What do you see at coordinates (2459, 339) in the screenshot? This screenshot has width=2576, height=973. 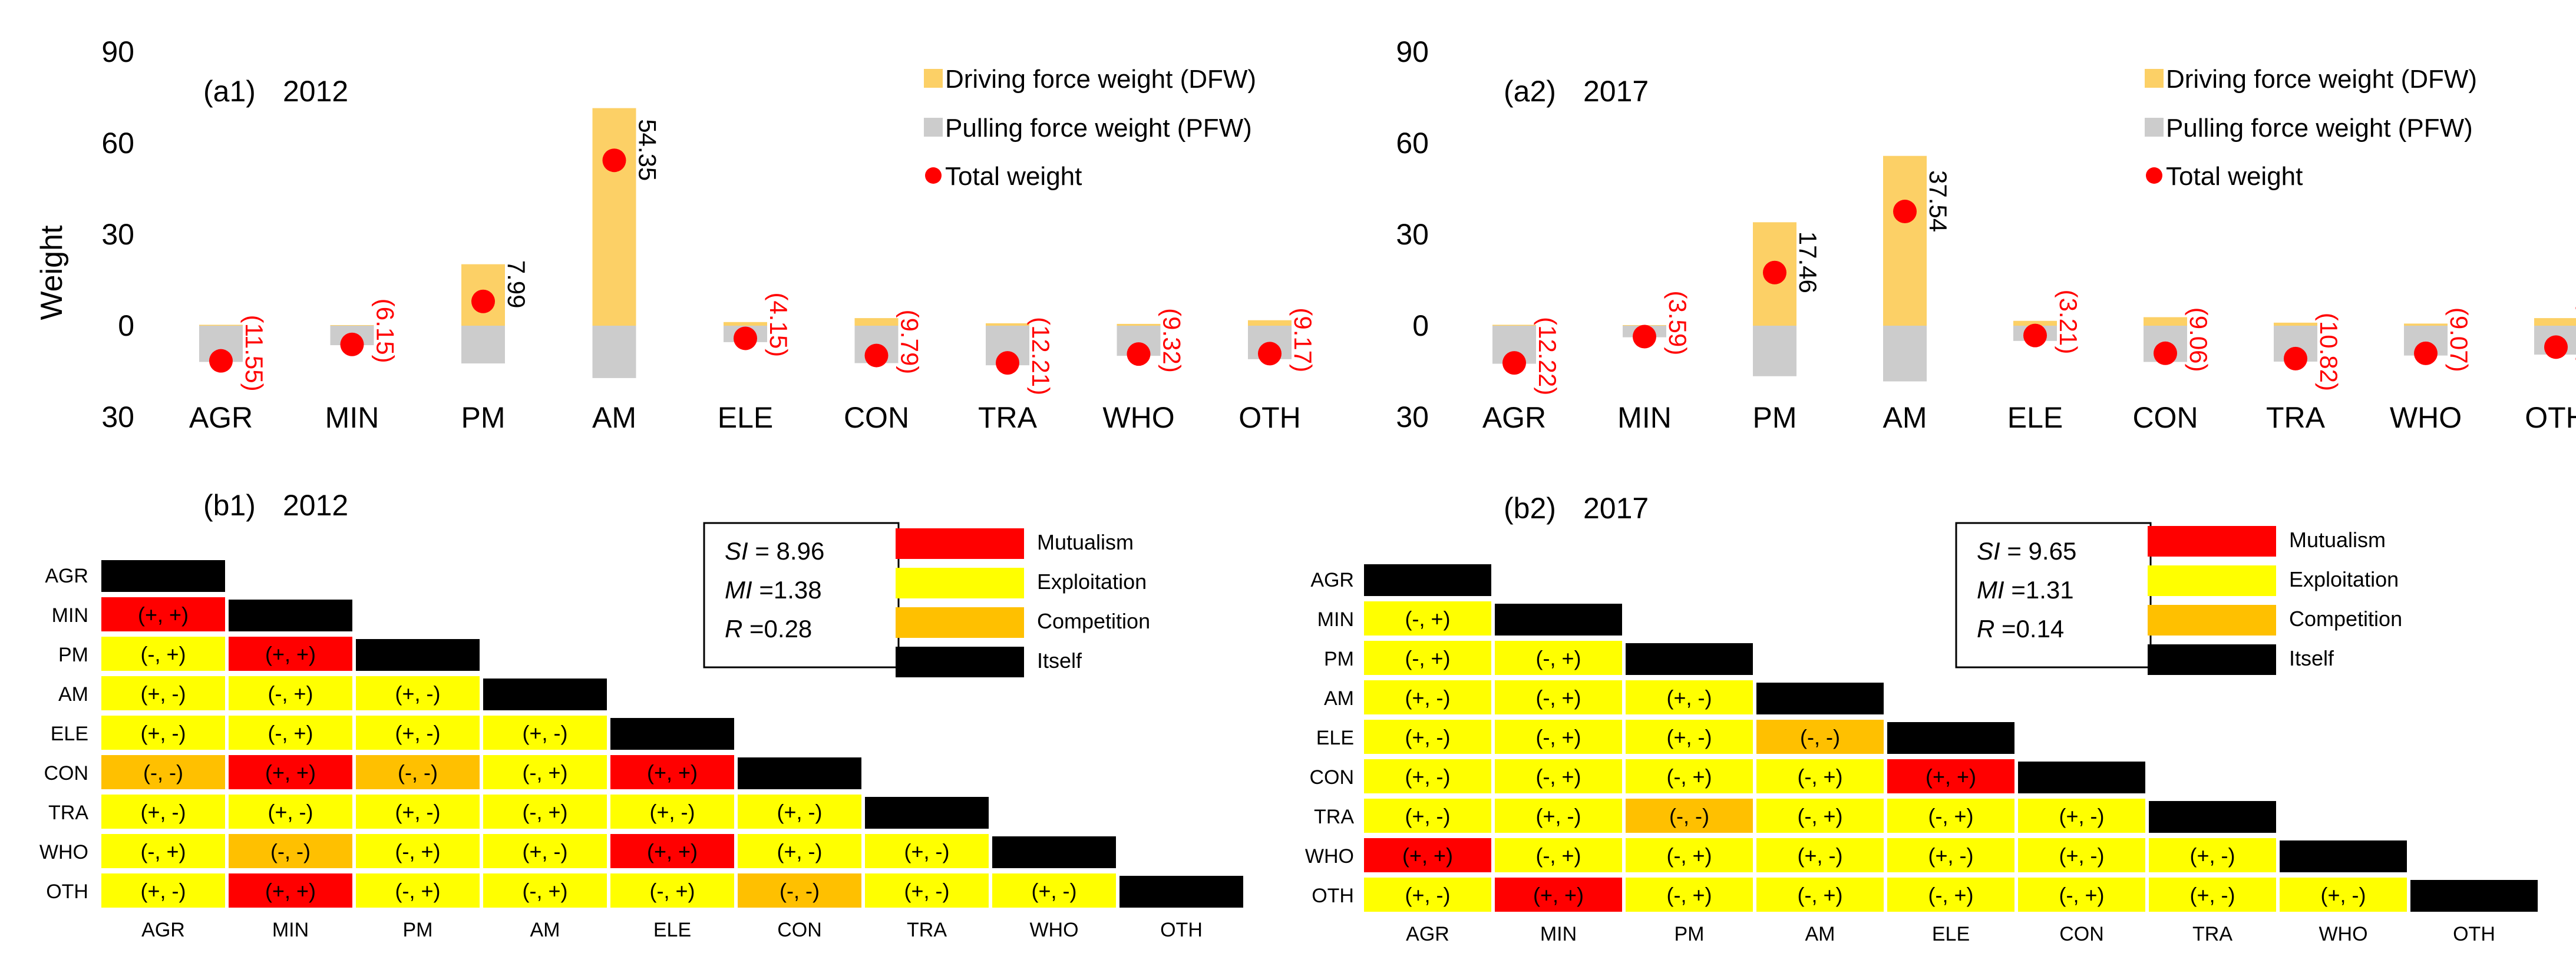 I see `data-label-who: (9.07)` at bounding box center [2459, 339].